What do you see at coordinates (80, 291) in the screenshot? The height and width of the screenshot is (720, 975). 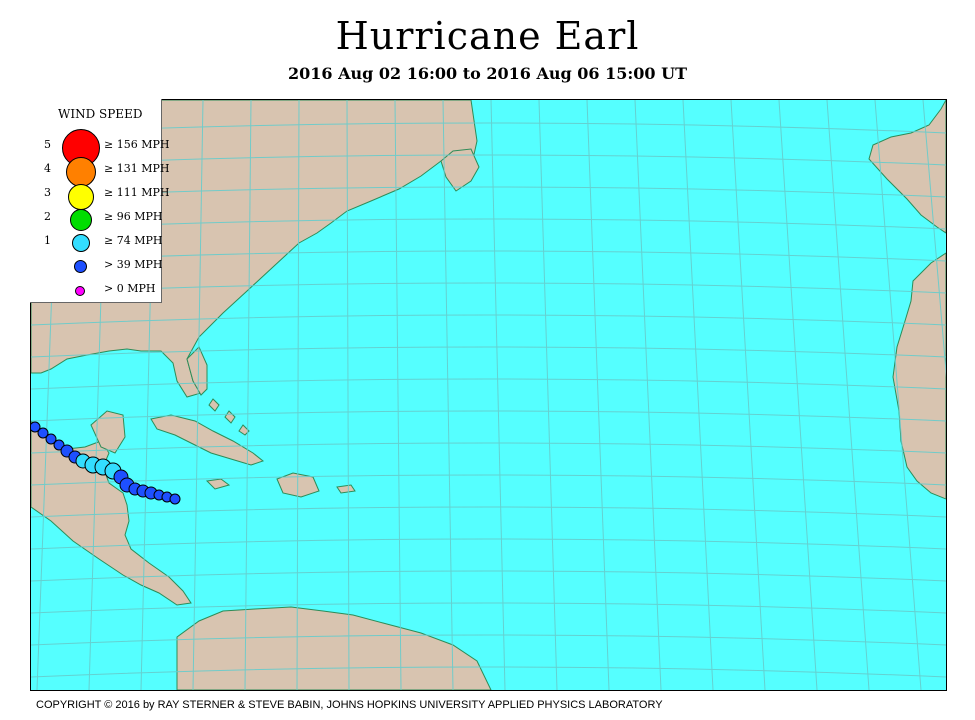 I see `legend-dot-depression` at bounding box center [80, 291].